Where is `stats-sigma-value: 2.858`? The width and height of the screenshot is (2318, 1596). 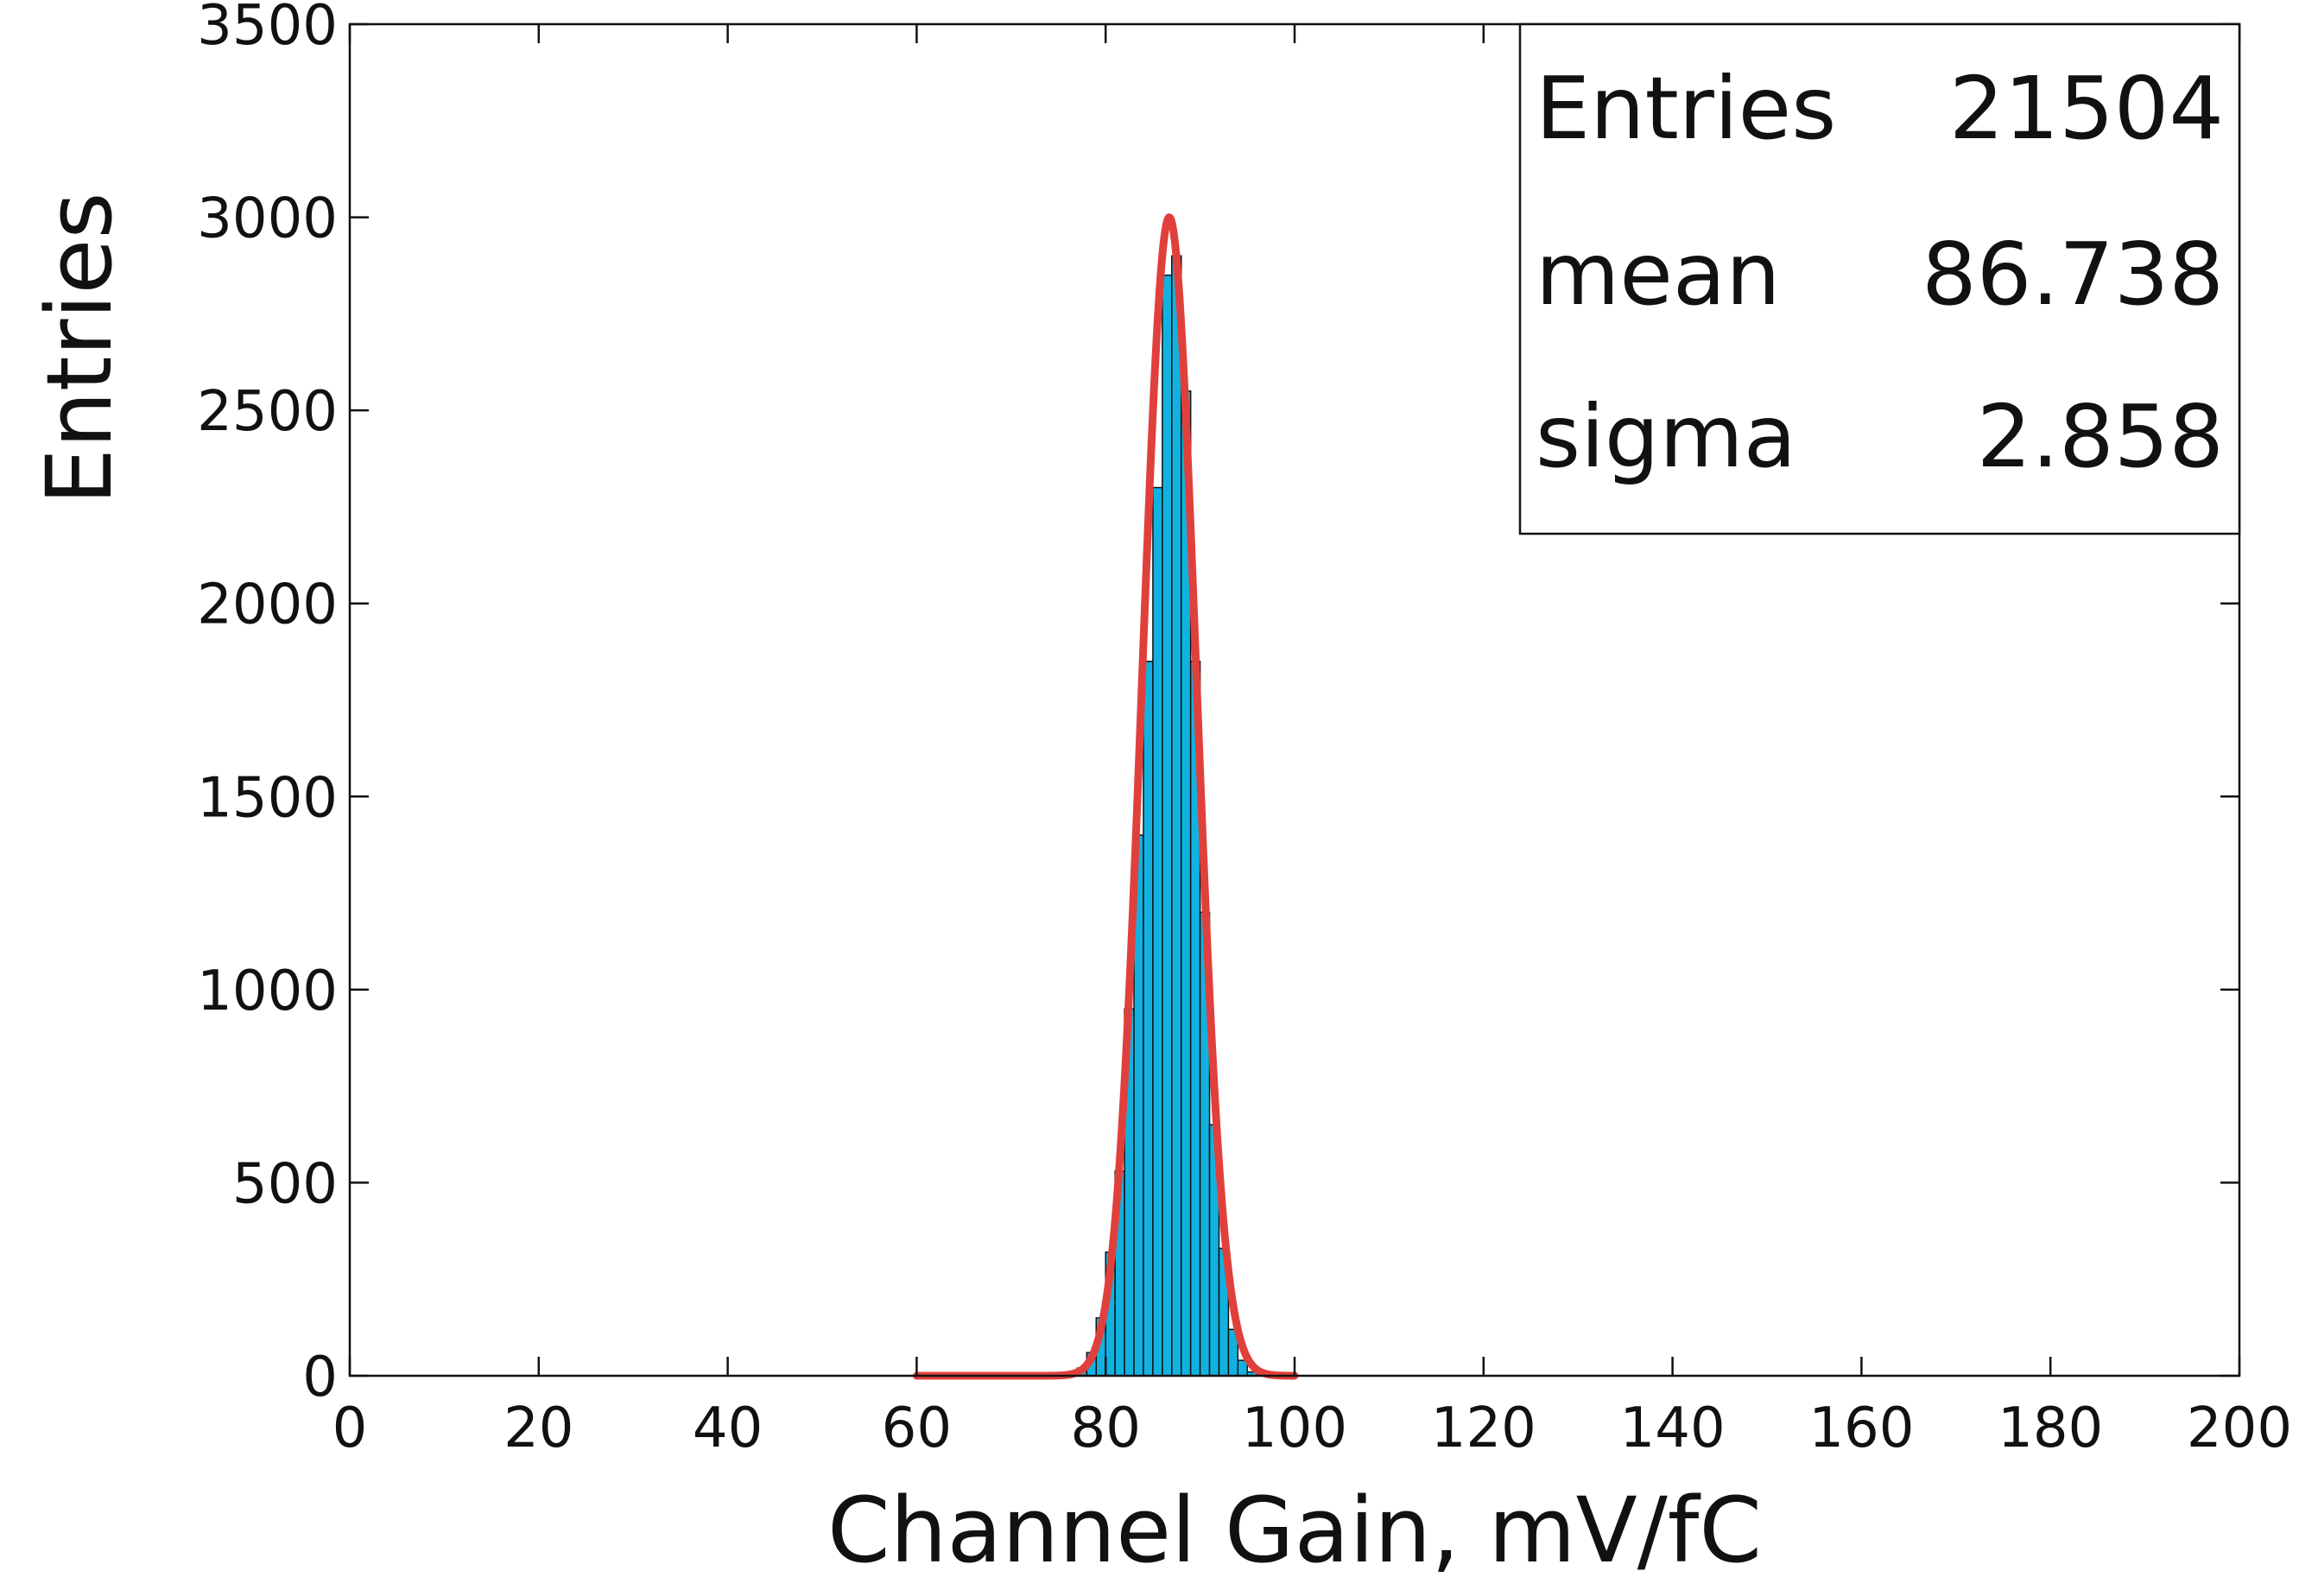
stats-sigma-value: 2.858 is located at coordinates (2100, 436).